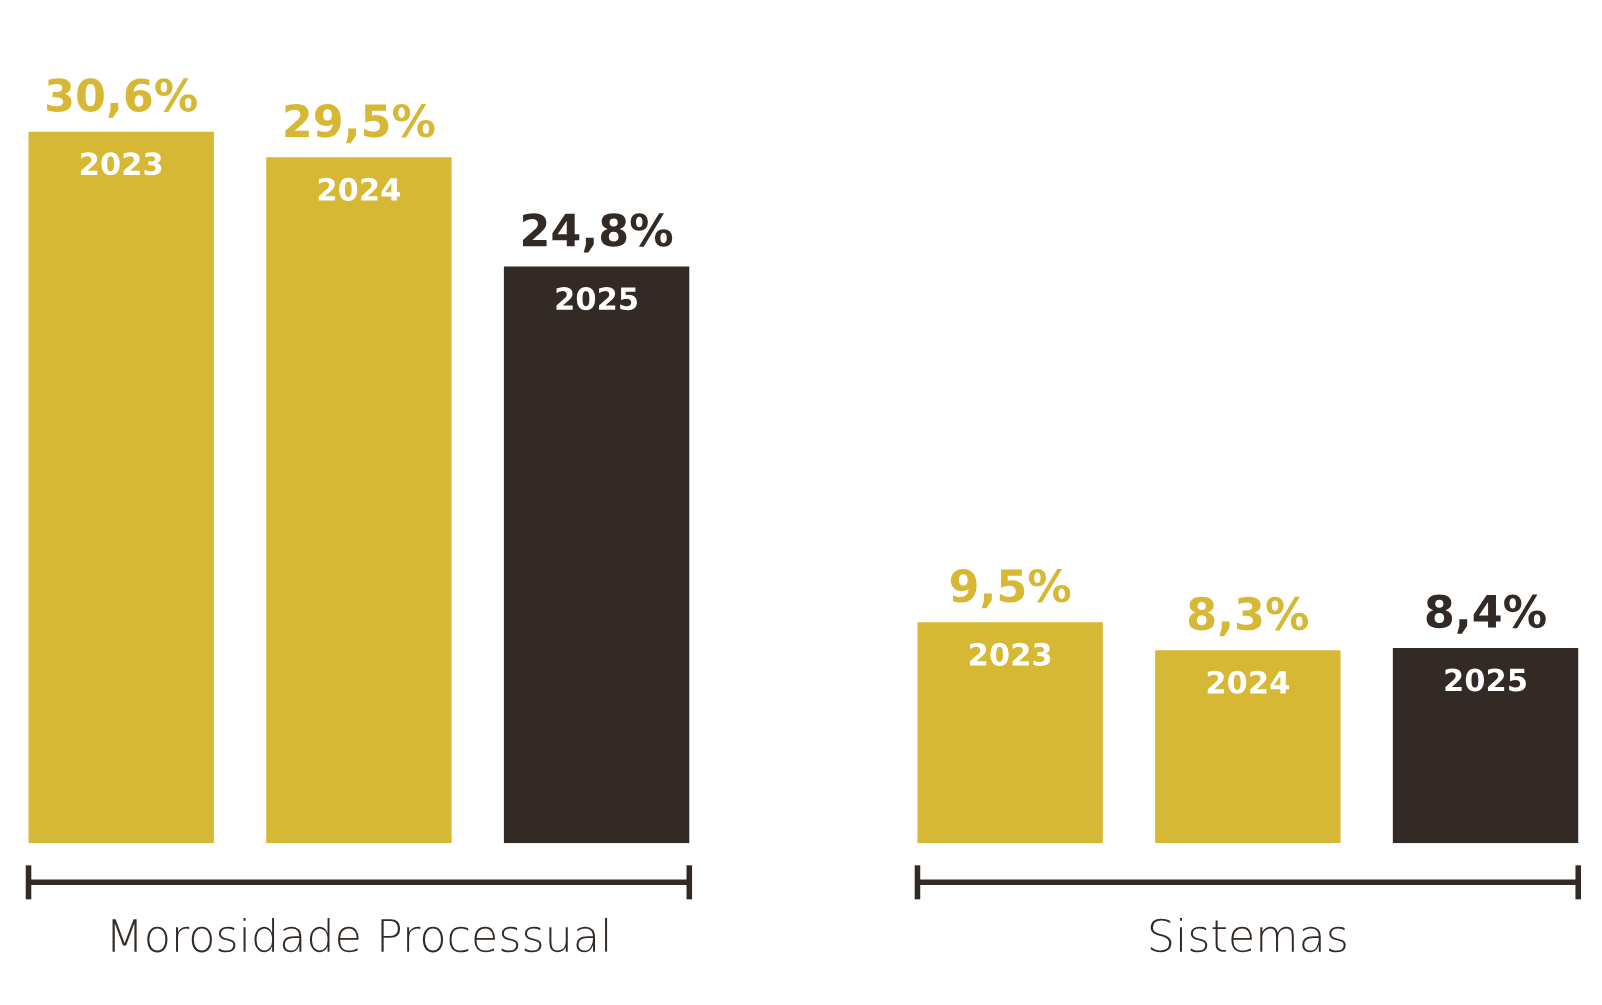 This screenshot has width=1602, height=1005. Describe the element at coordinates (1248, 616) in the screenshot. I see `data-label: 8,3%` at that location.